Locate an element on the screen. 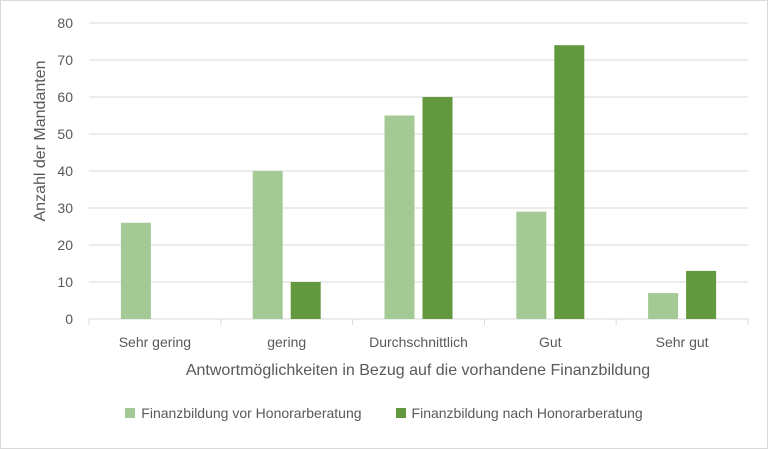 This screenshot has height=449, width=768. y-tick-label: 40 is located at coordinates (65, 171).